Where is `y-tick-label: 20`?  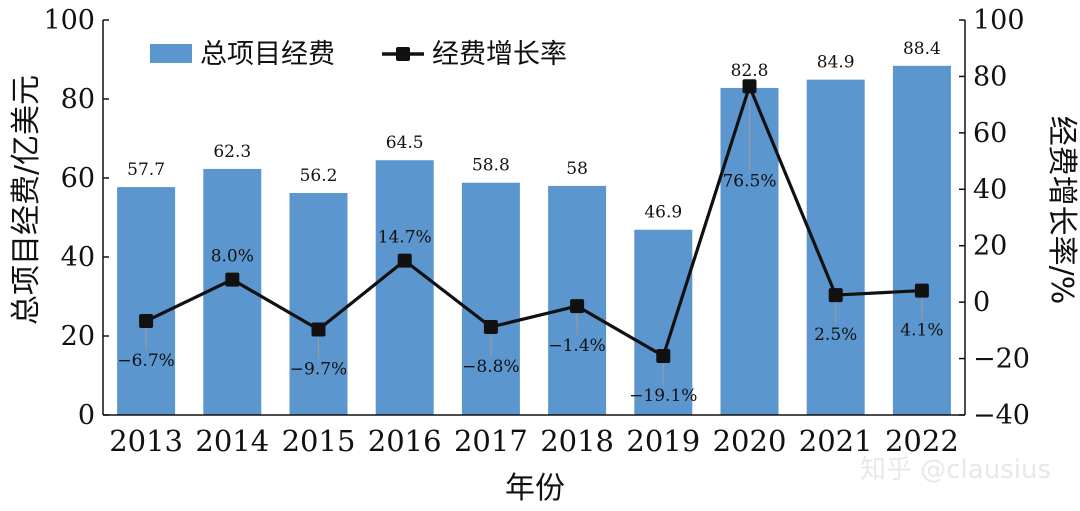
y-tick-label: 20 is located at coordinates (78, 336).